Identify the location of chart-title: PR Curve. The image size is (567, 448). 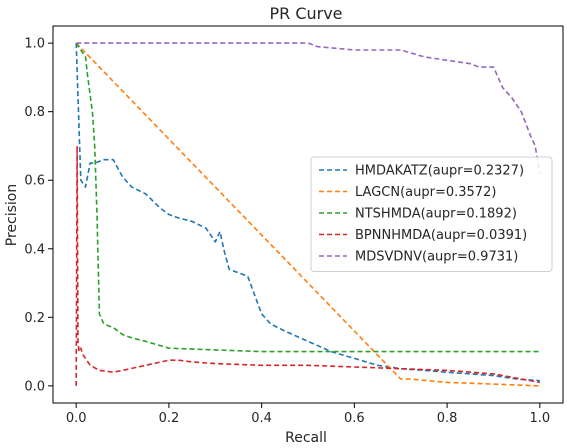
(305, 13).